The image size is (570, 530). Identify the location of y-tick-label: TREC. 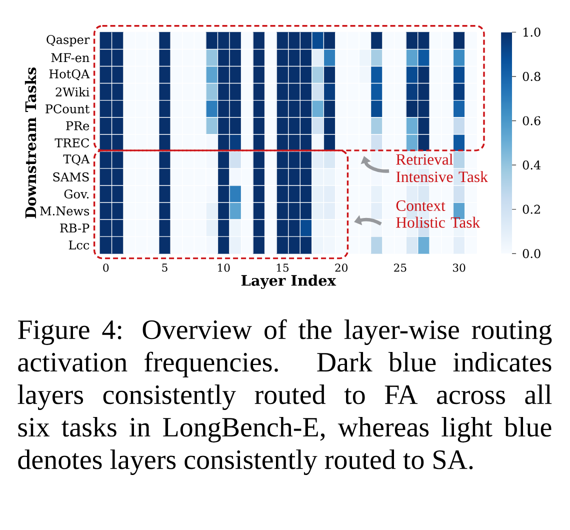
(71, 143).